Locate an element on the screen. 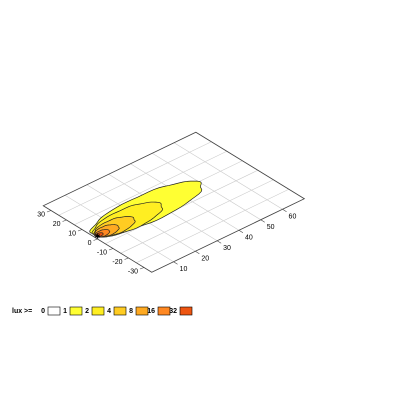  legend-title: lux >= is located at coordinates (22, 311).